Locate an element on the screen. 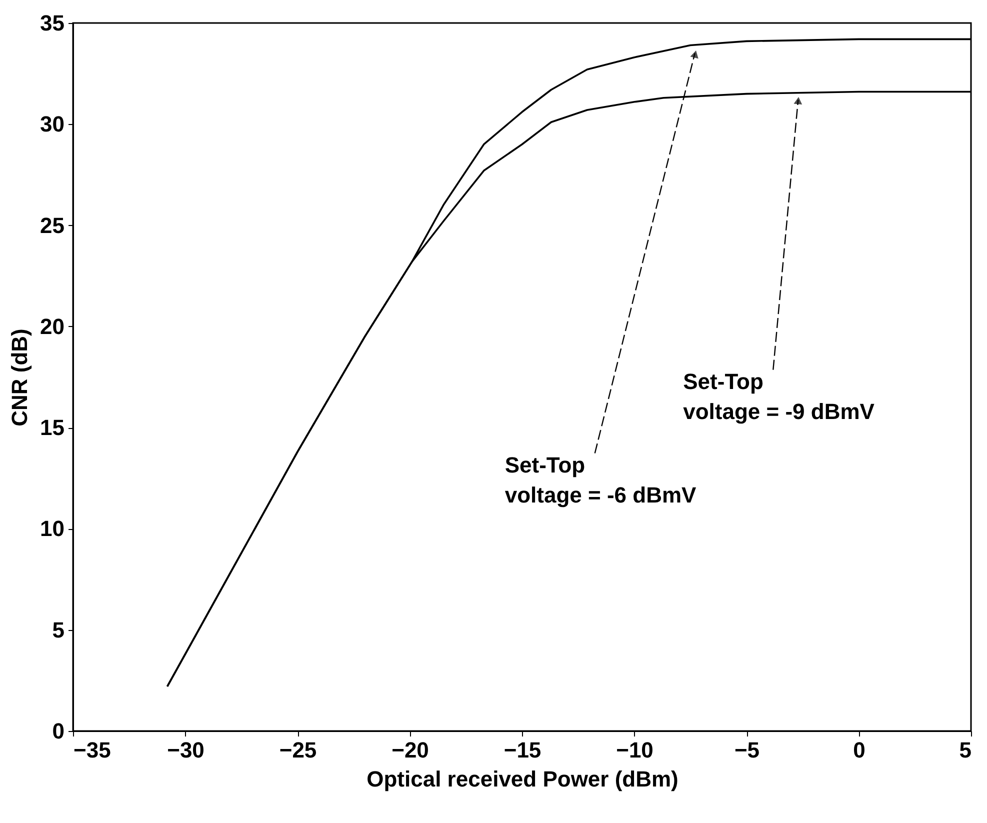  y-axis-title: CNR (dB) is located at coordinates (19, 377).